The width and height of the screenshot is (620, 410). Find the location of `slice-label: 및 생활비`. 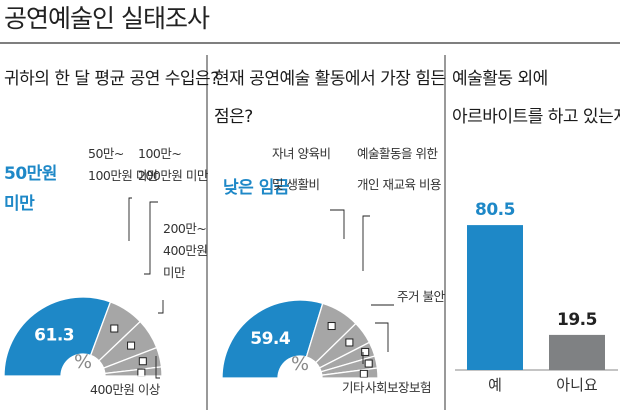

slice-label: 및 생활비 is located at coordinates (295, 184).